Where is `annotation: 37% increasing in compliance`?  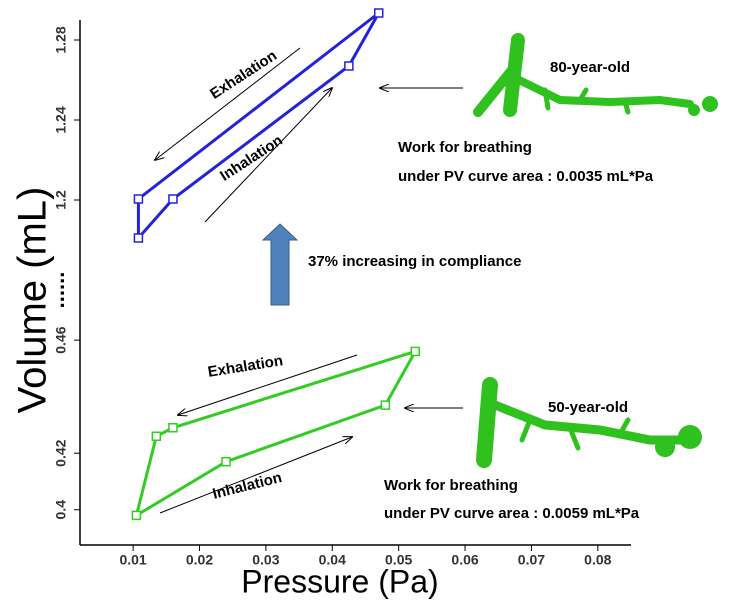 annotation: 37% increasing in compliance is located at coordinates (414, 261).